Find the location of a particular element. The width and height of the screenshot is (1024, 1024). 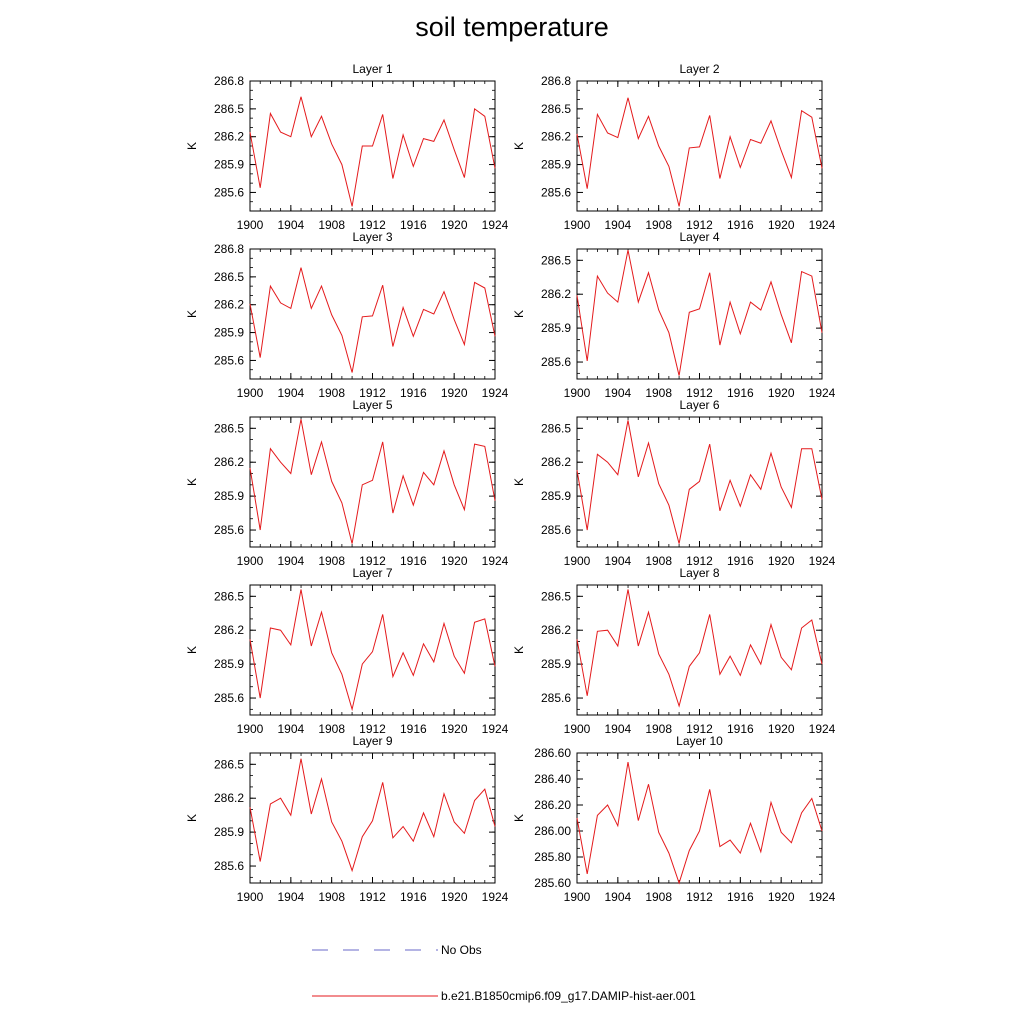

panel-title: Layer 6 is located at coordinates (699, 405).